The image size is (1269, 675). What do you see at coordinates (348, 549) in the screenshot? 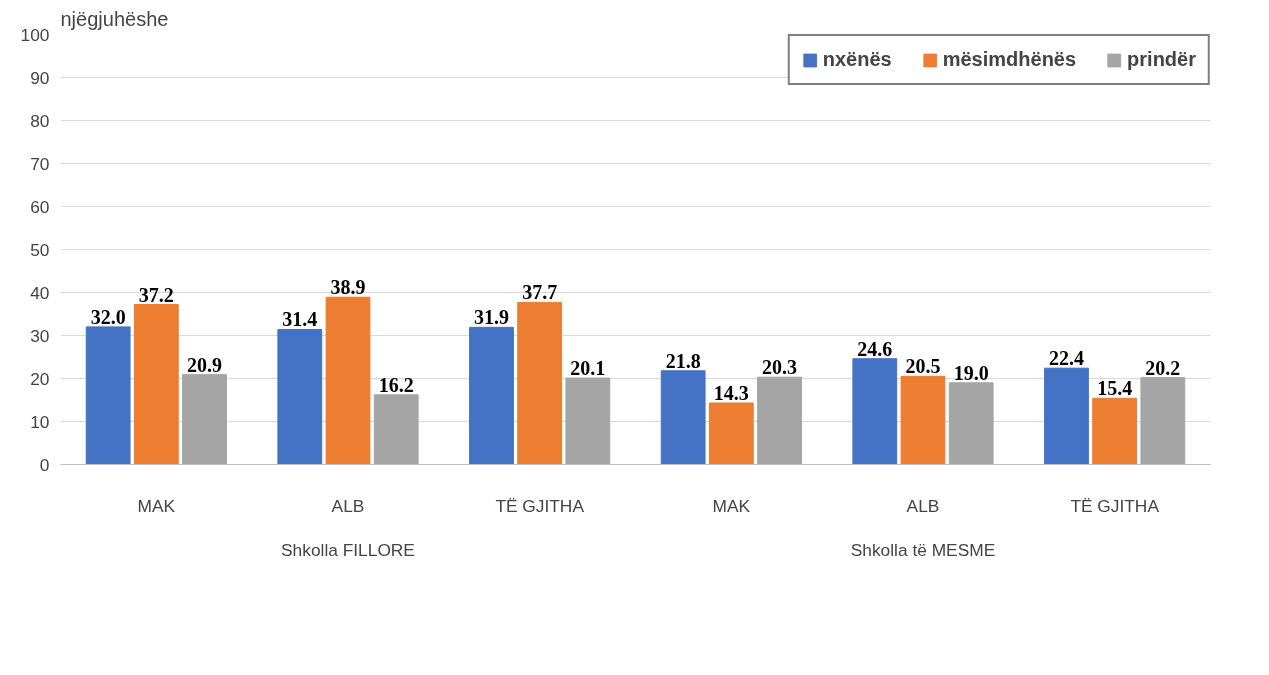
I see `text: Shkolla FILLORE` at bounding box center [348, 549].